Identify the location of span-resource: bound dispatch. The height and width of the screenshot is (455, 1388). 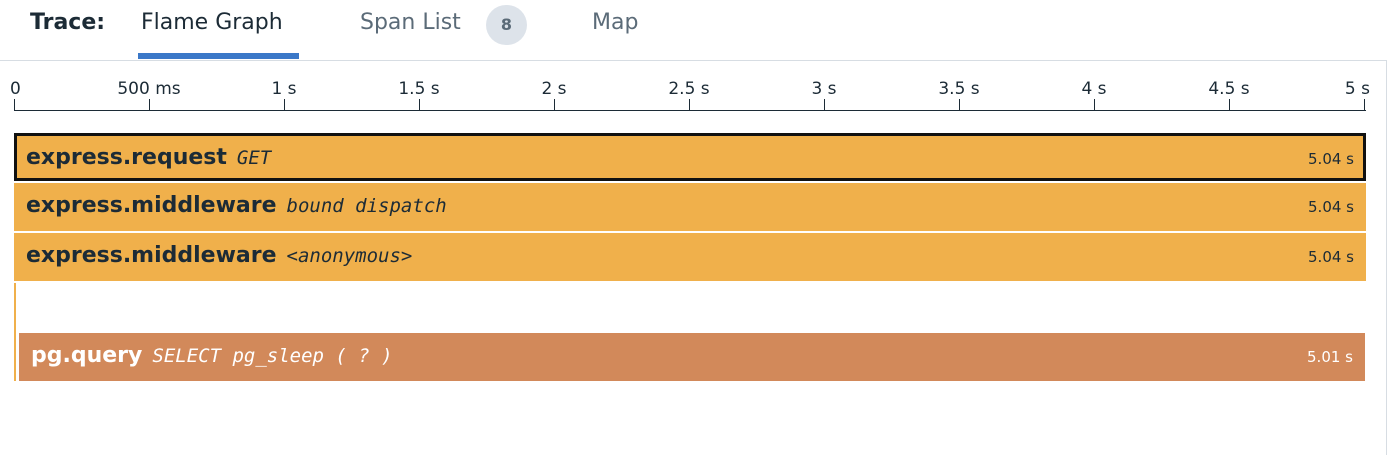
(366, 206).